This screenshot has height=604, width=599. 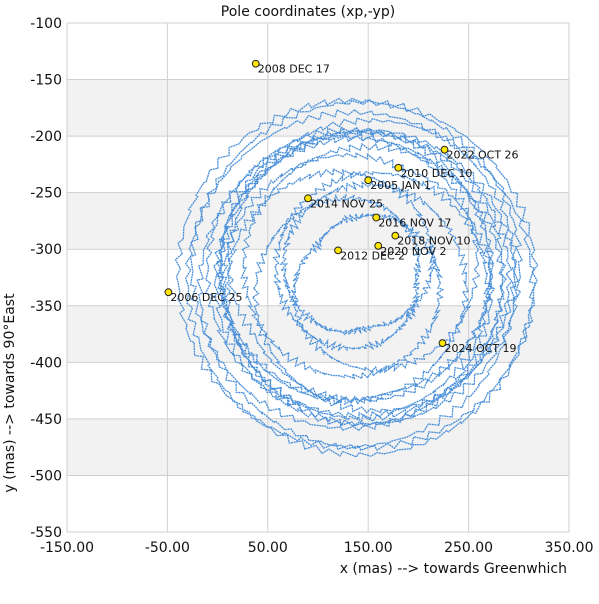 I want to click on date-marker: 2020 NOV 2, so click(x=410, y=249).